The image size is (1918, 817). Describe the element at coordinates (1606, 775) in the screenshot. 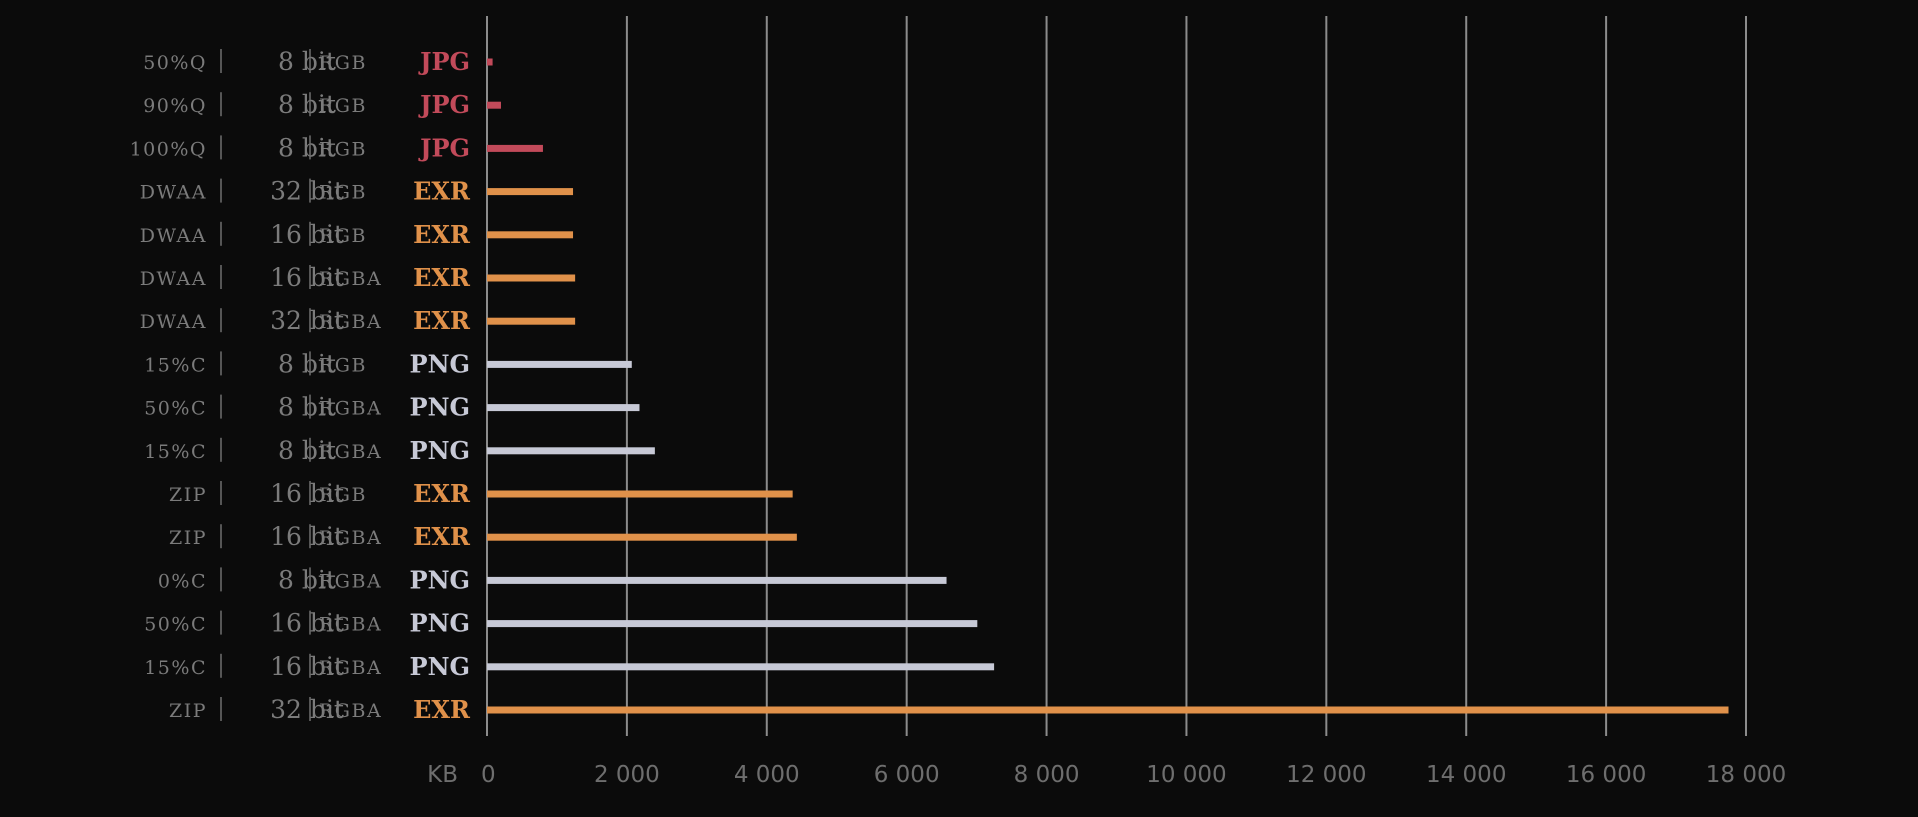

I see `x-tick-label: 16 000` at that location.